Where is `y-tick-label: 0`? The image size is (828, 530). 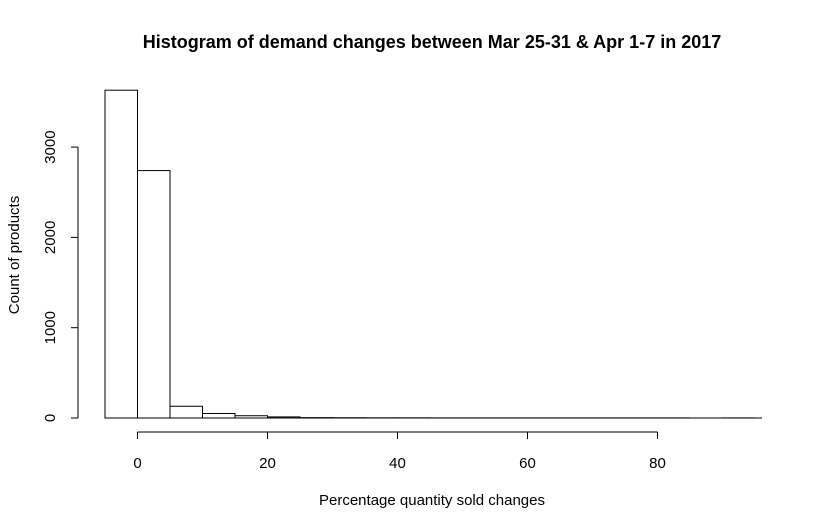
y-tick-label: 0 is located at coordinates (50, 418).